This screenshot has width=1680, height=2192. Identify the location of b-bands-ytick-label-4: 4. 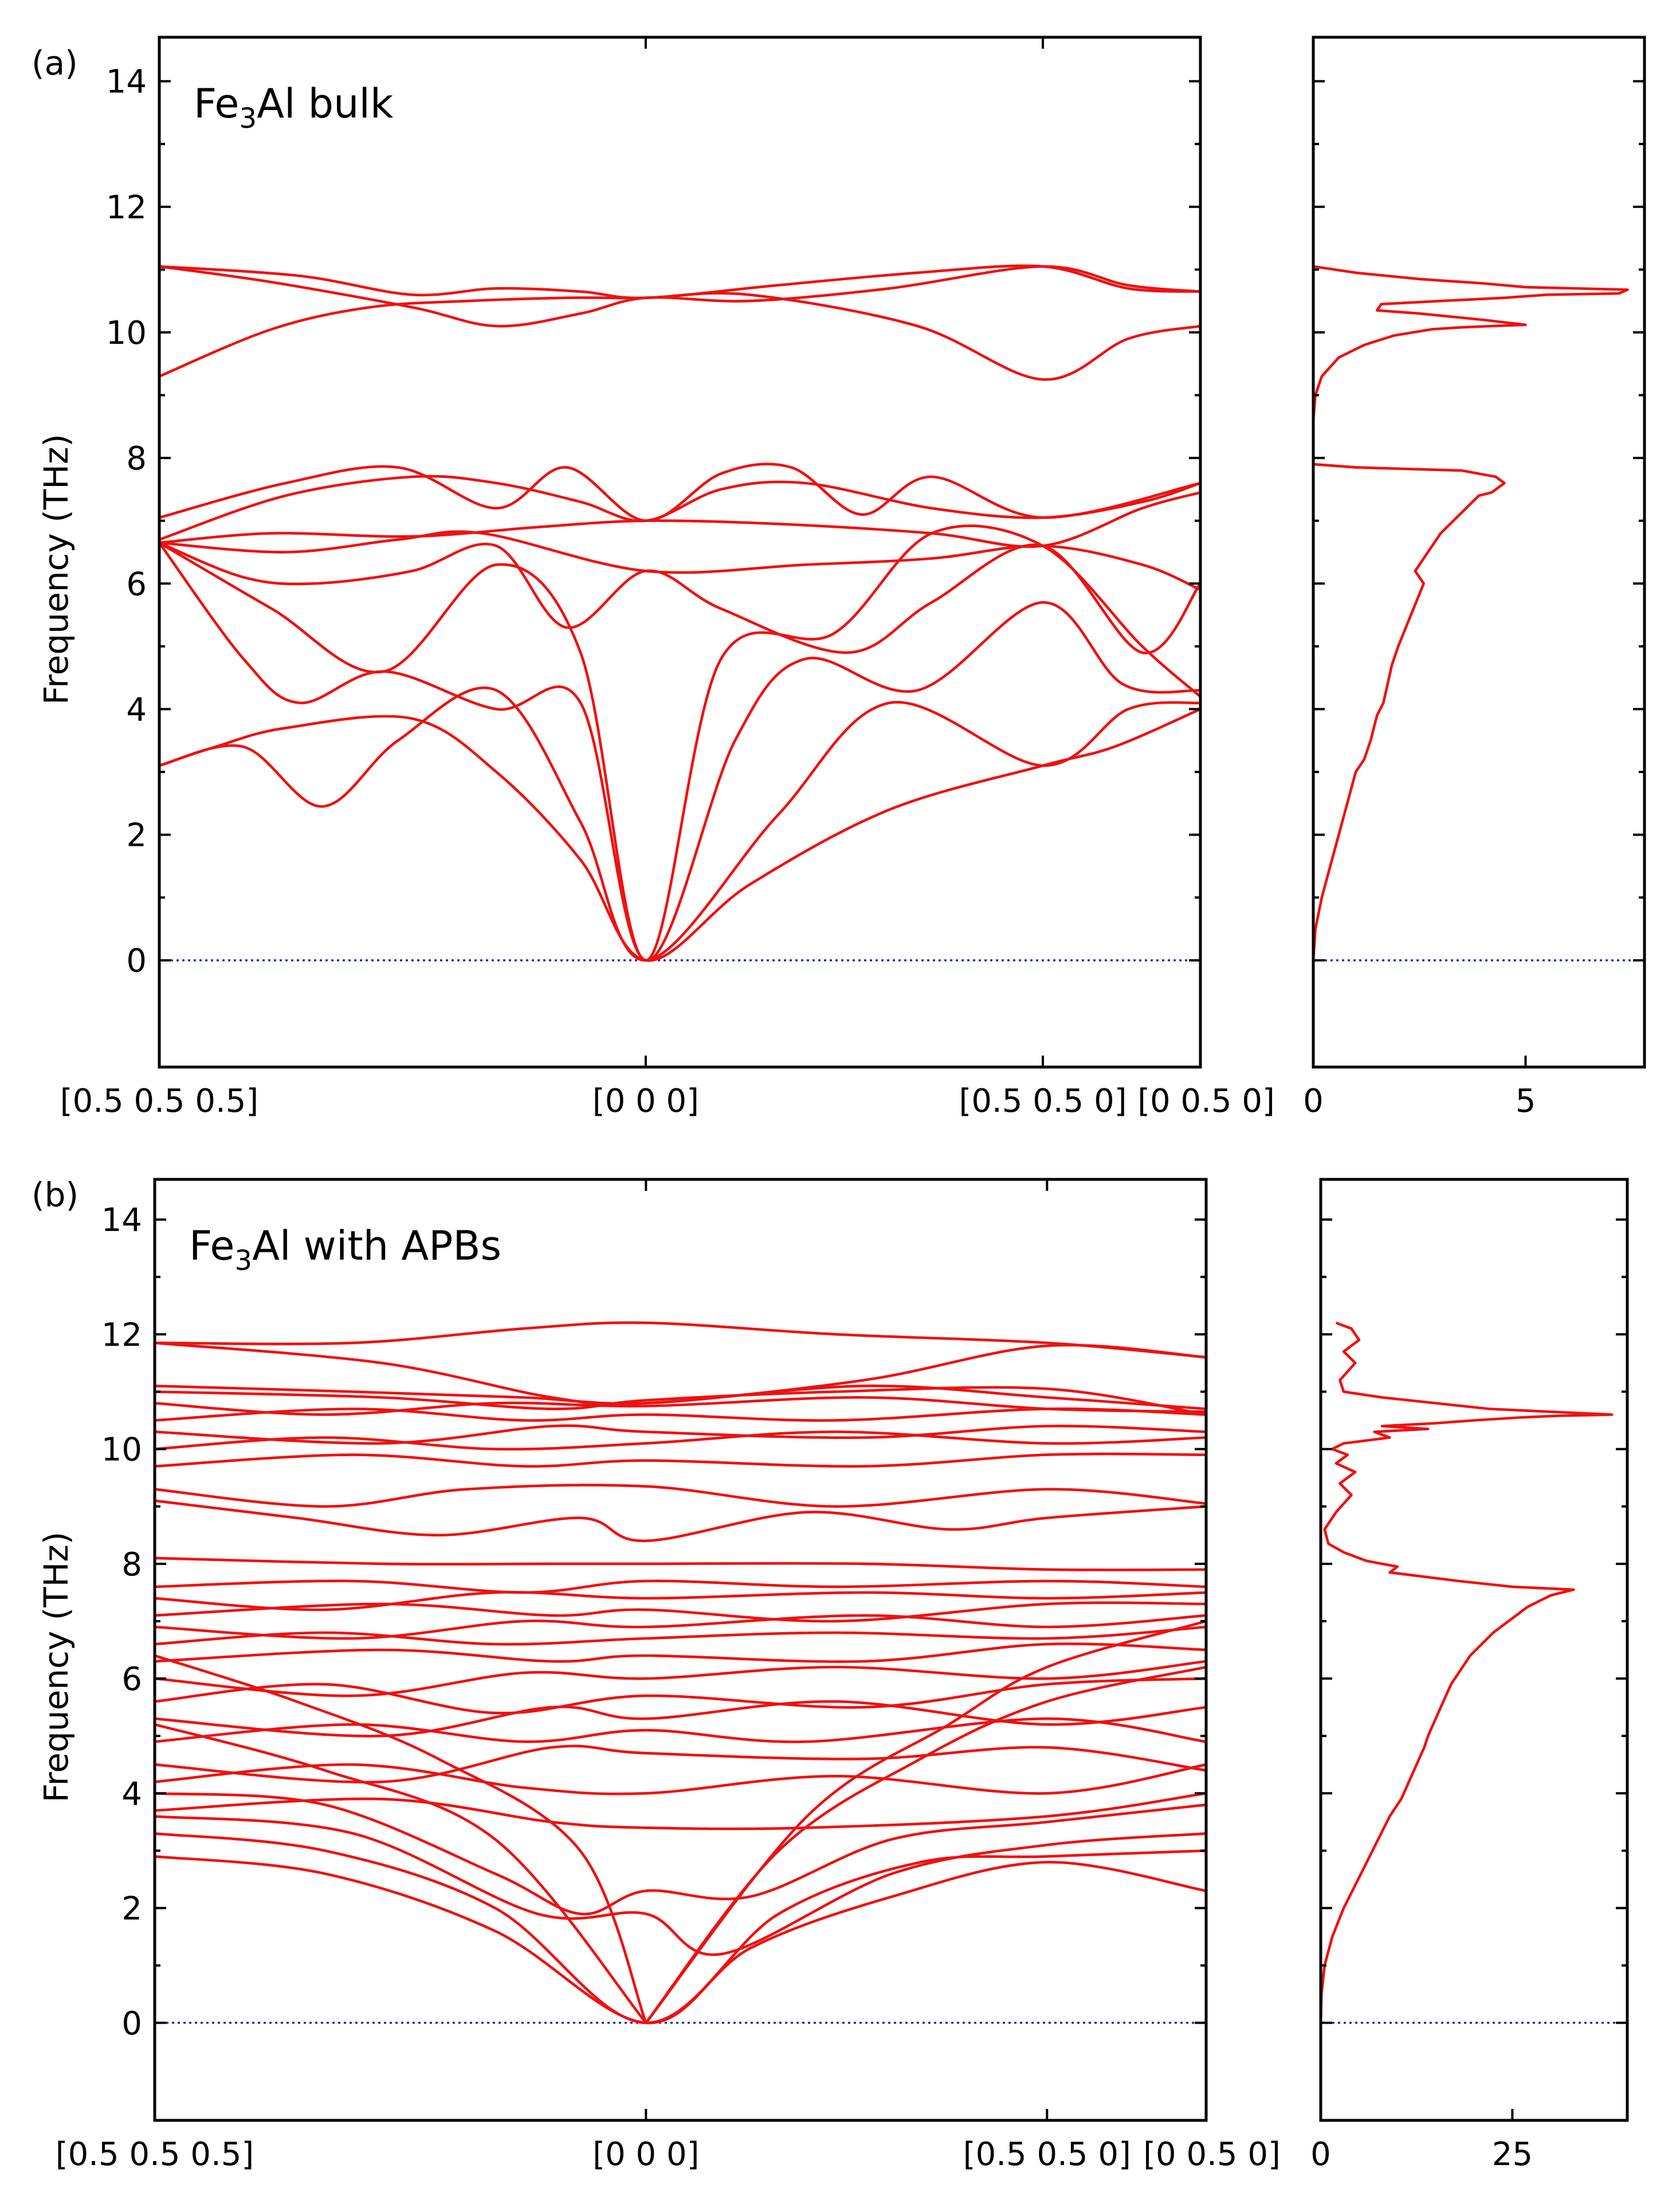
(131, 1794).